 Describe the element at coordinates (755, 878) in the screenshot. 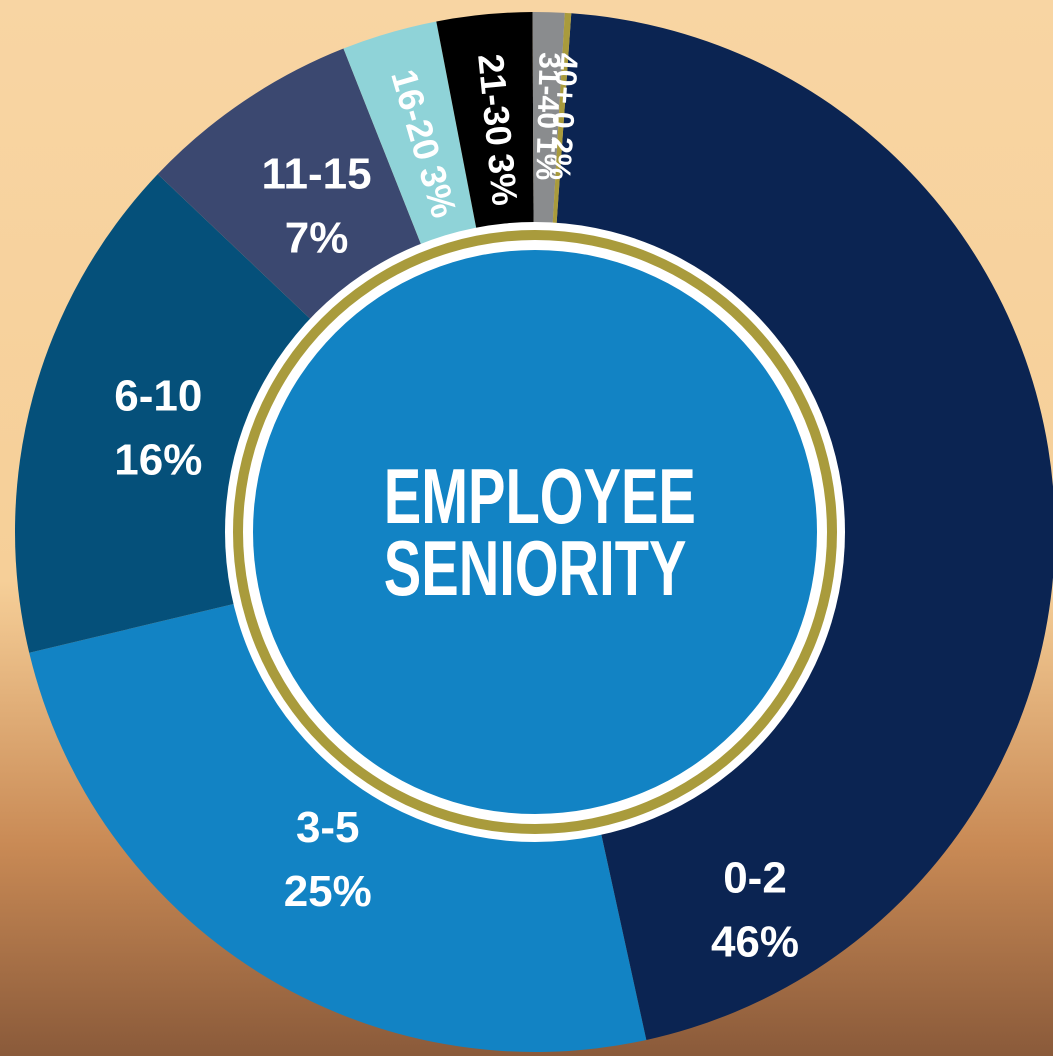

I see `slice-label: 0-2` at that location.